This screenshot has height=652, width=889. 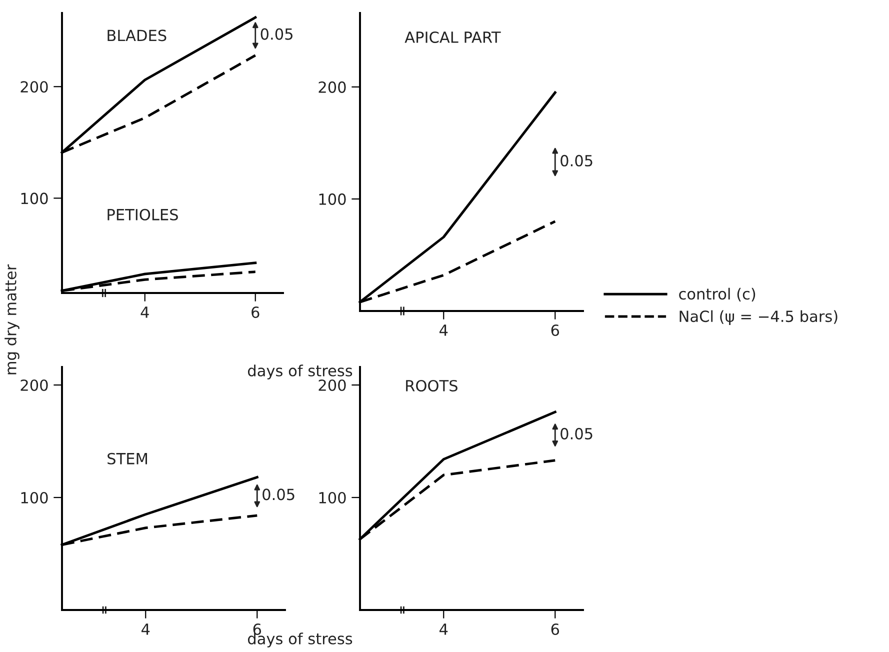 What do you see at coordinates (143, 214) in the screenshot?
I see `annotation: PETIOLES` at bounding box center [143, 214].